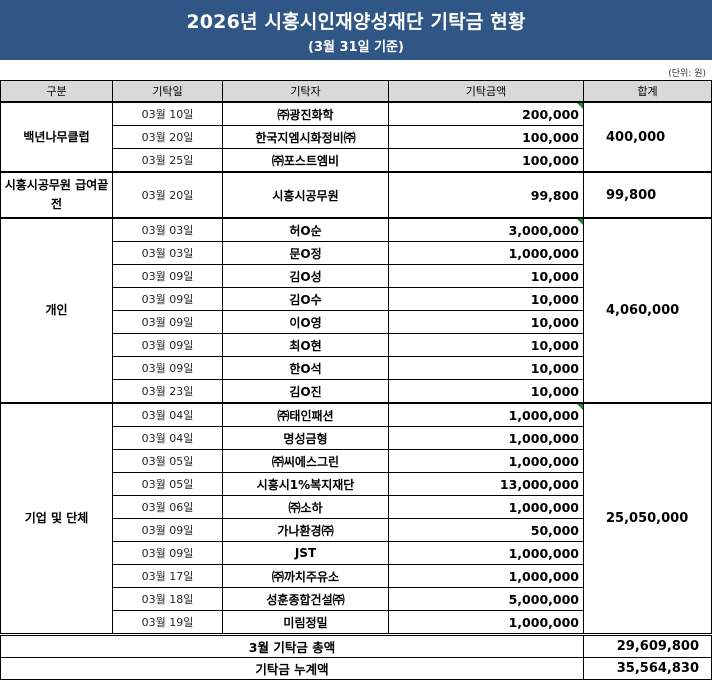 This screenshot has width=712, height=680. What do you see at coordinates (56, 137) in the screenshot?
I see `category-cell: 백년나무클럽` at bounding box center [56, 137].